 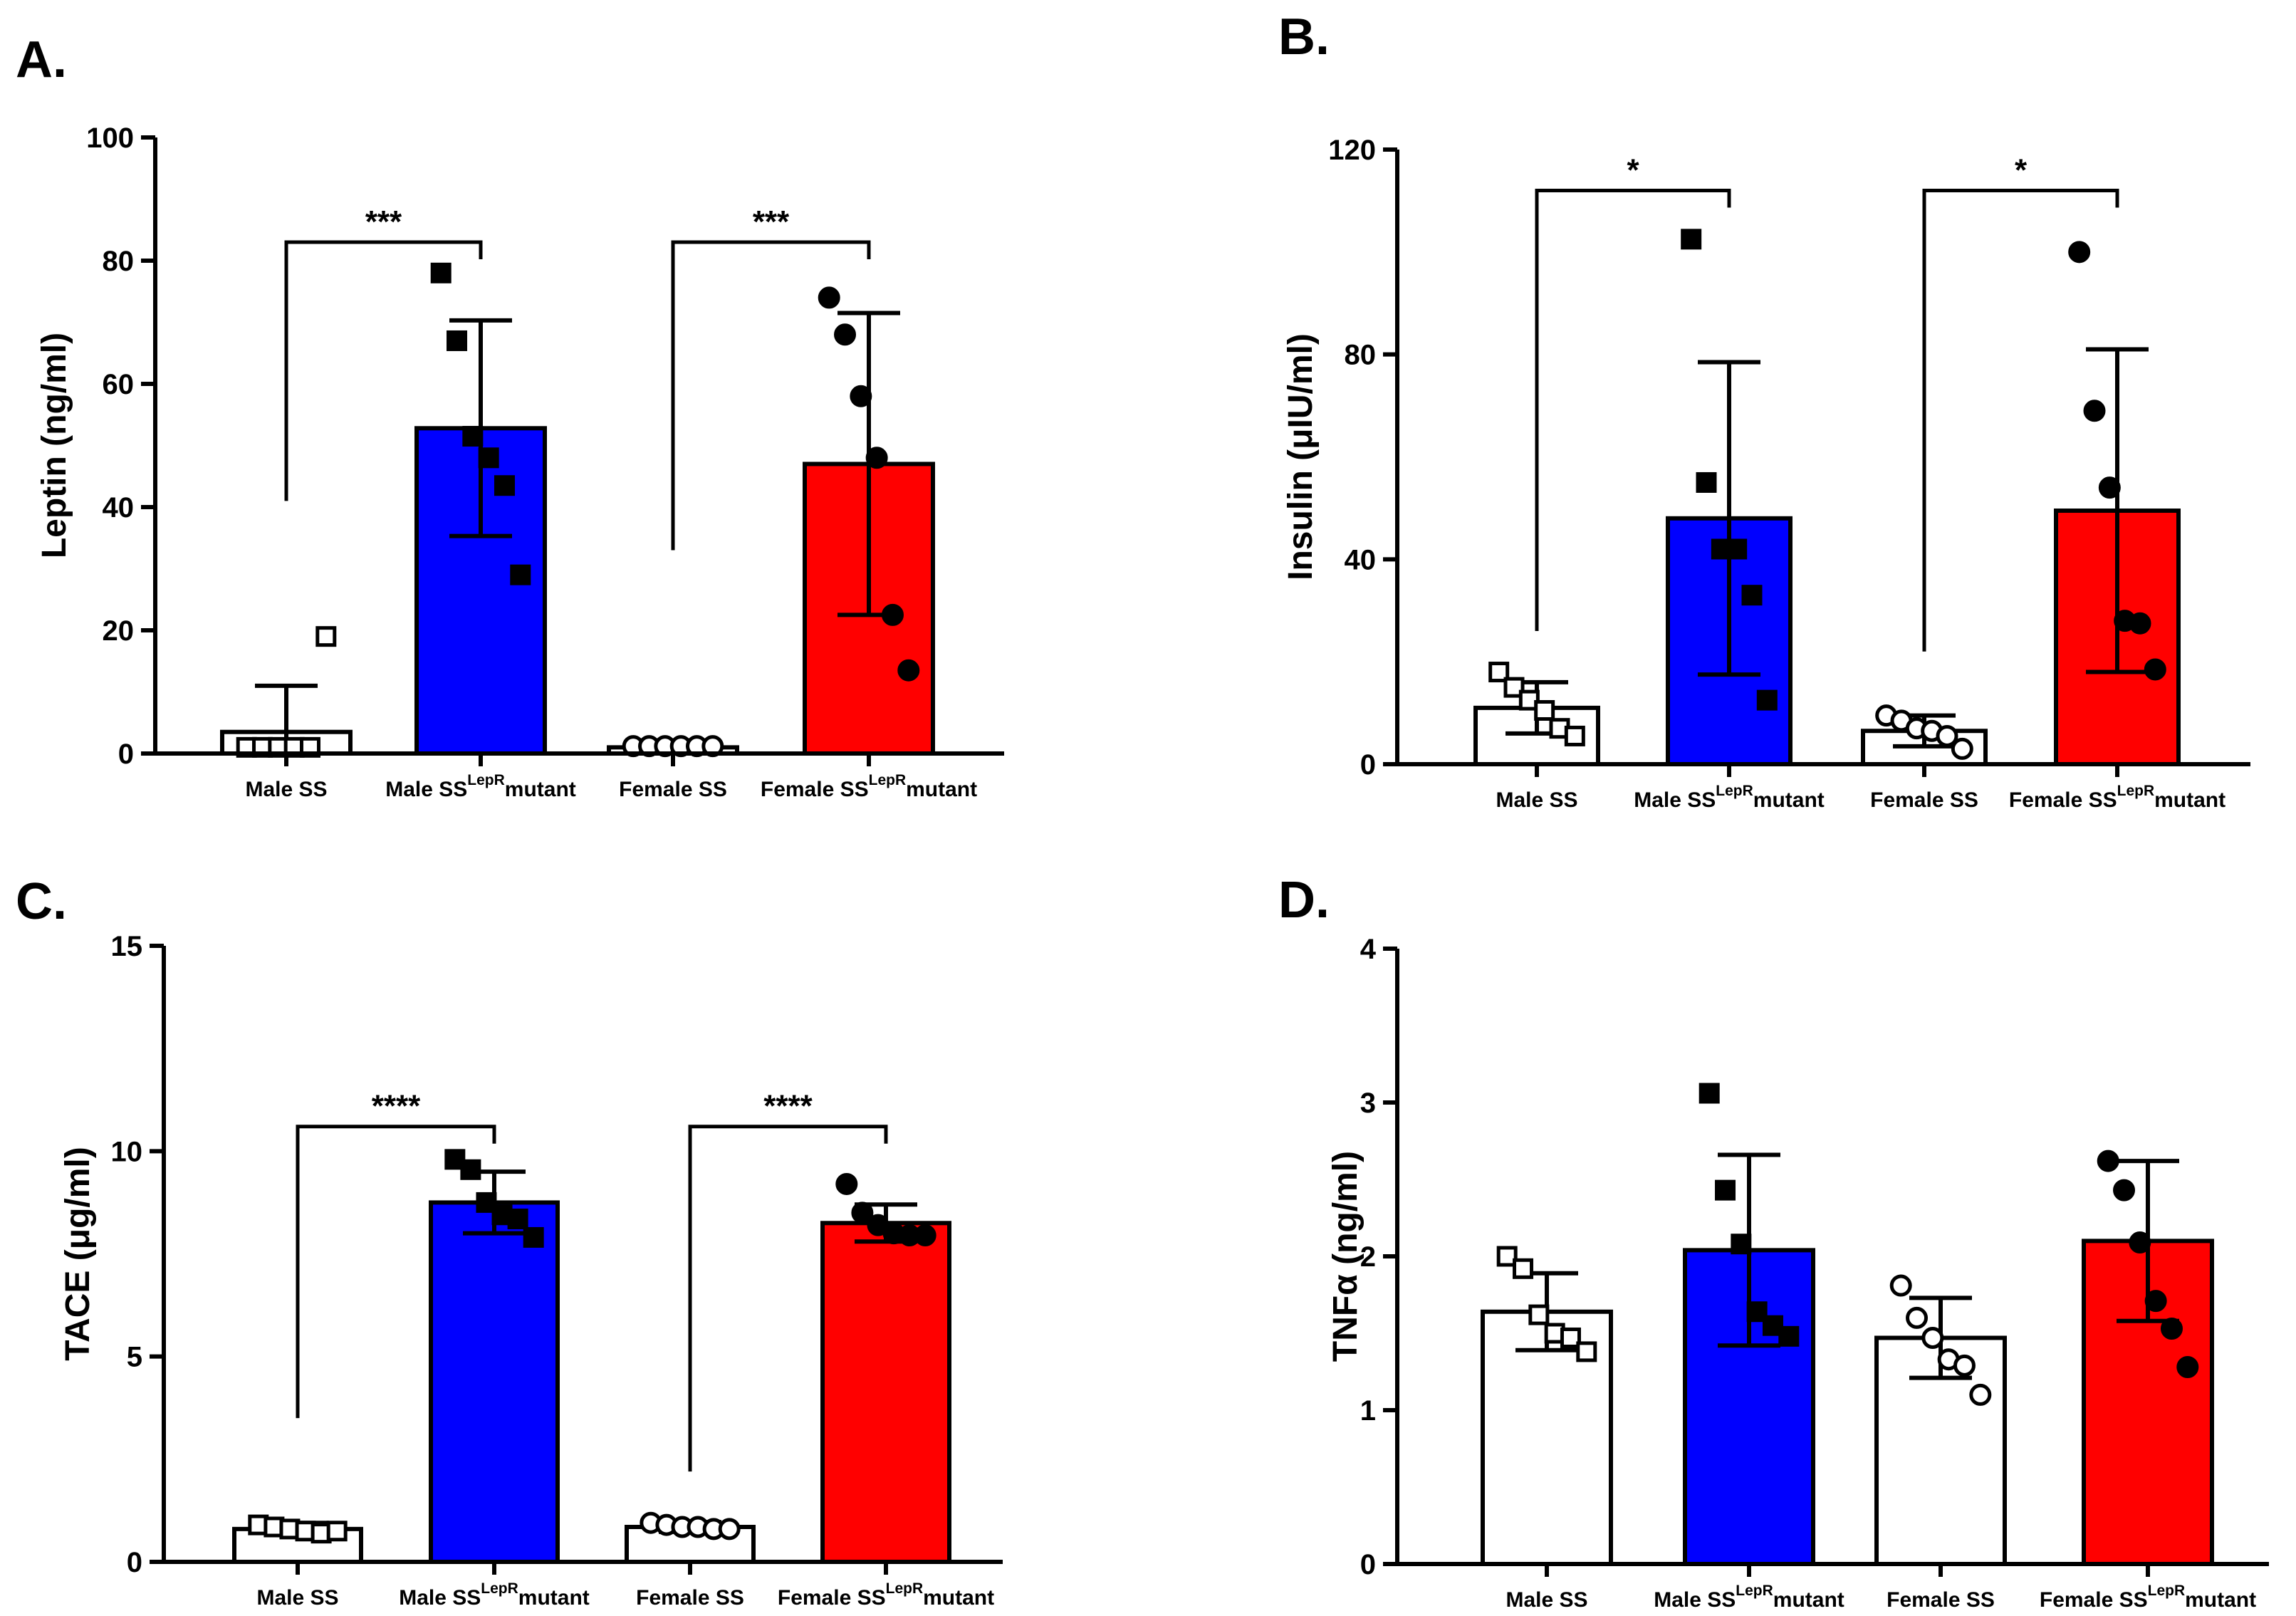 I want to click on y-tick-label: 120, so click(x=1352, y=151).